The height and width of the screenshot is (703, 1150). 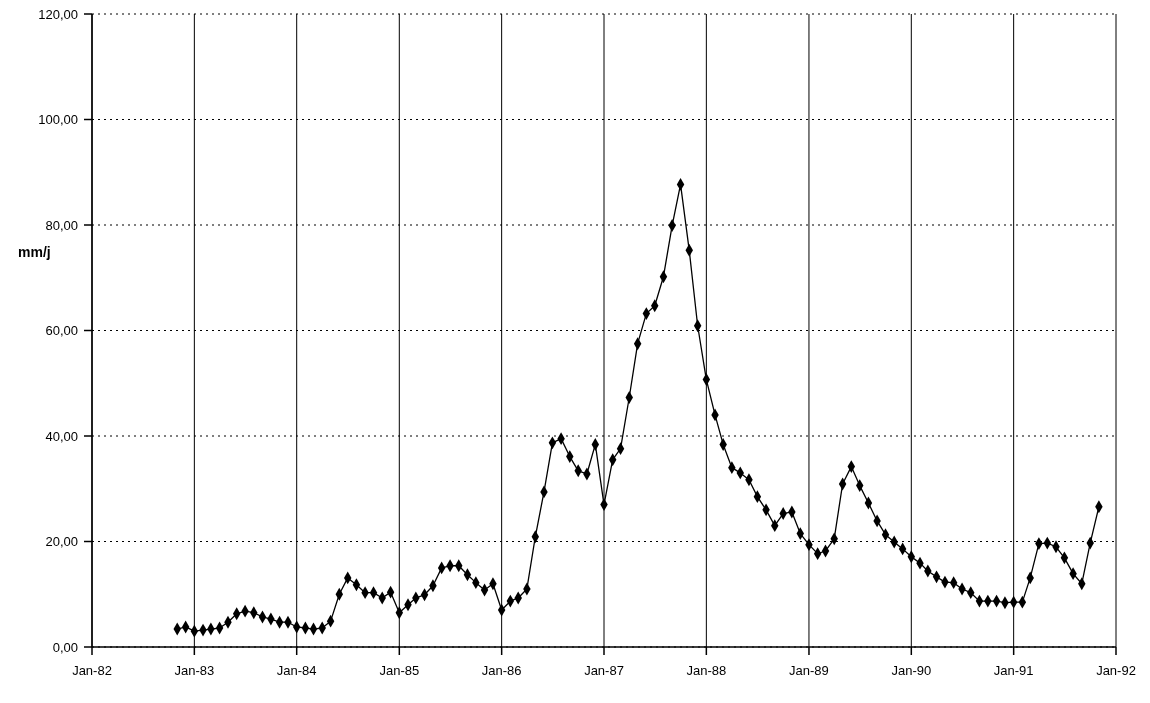 I want to click on y-tick-label: 20,00, so click(x=61, y=542).